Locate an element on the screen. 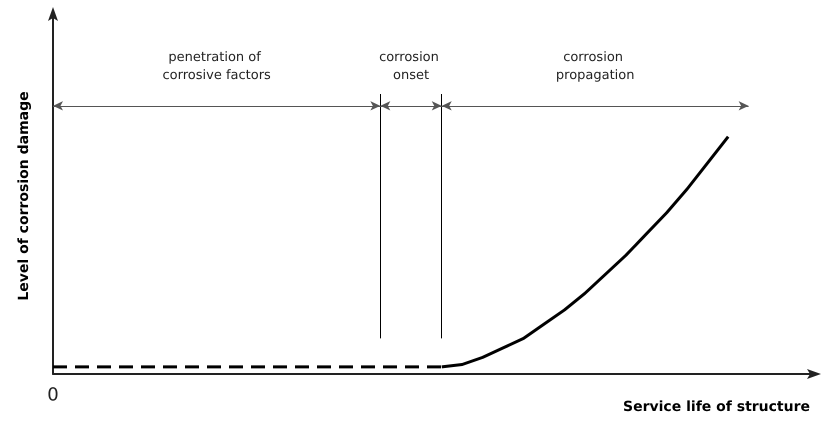 The width and height of the screenshot is (833, 427). text: corrosion propagation is located at coordinates (595, 67).